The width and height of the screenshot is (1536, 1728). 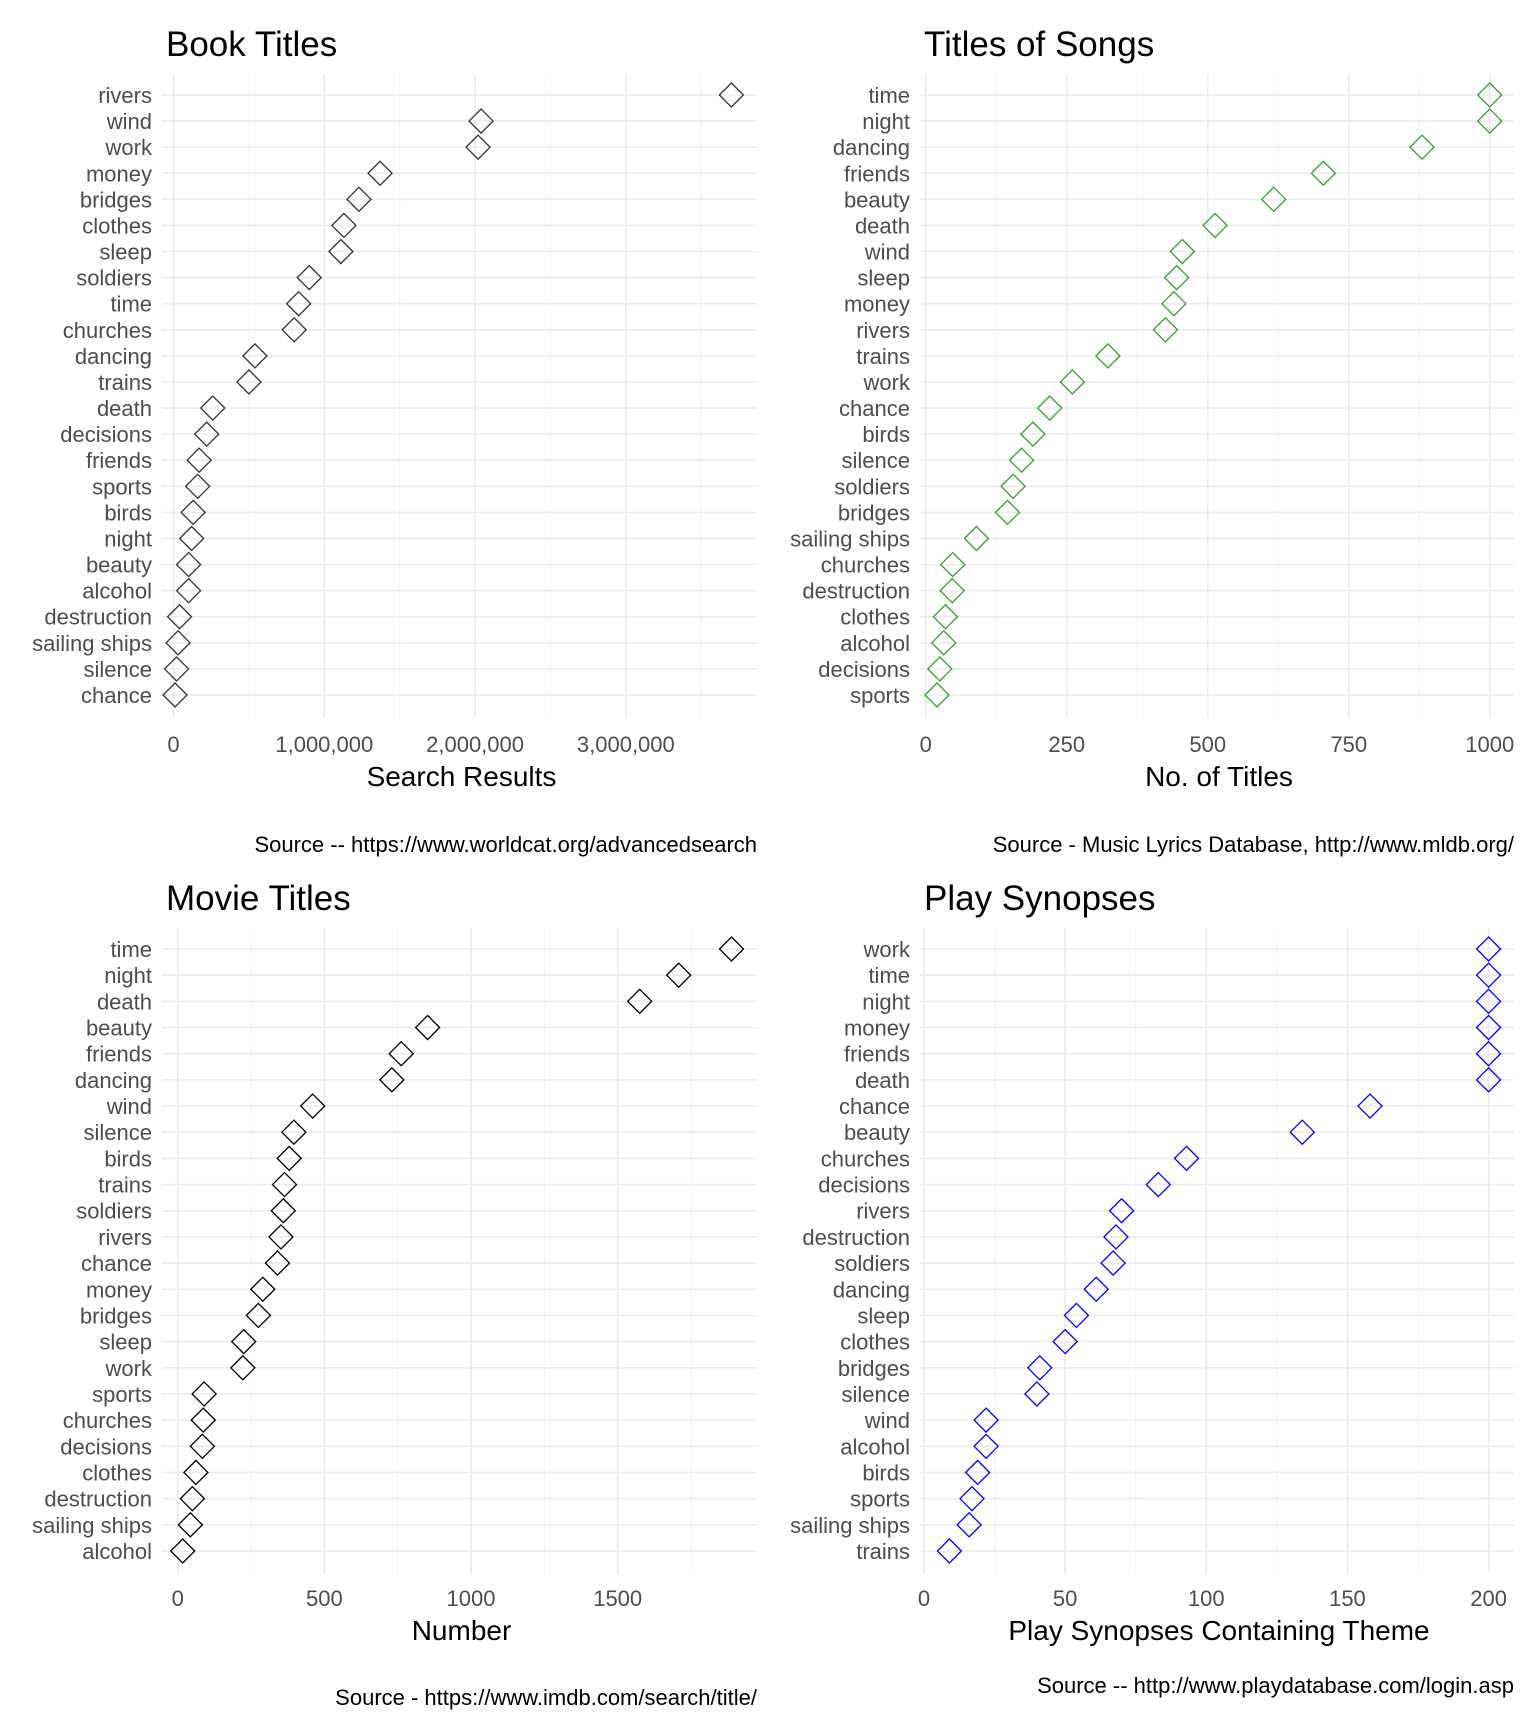 What do you see at coordinates (1488, 1598) in the screenshot?
I see `x-tick-label: 200` at bounding box center [1488, 1598].